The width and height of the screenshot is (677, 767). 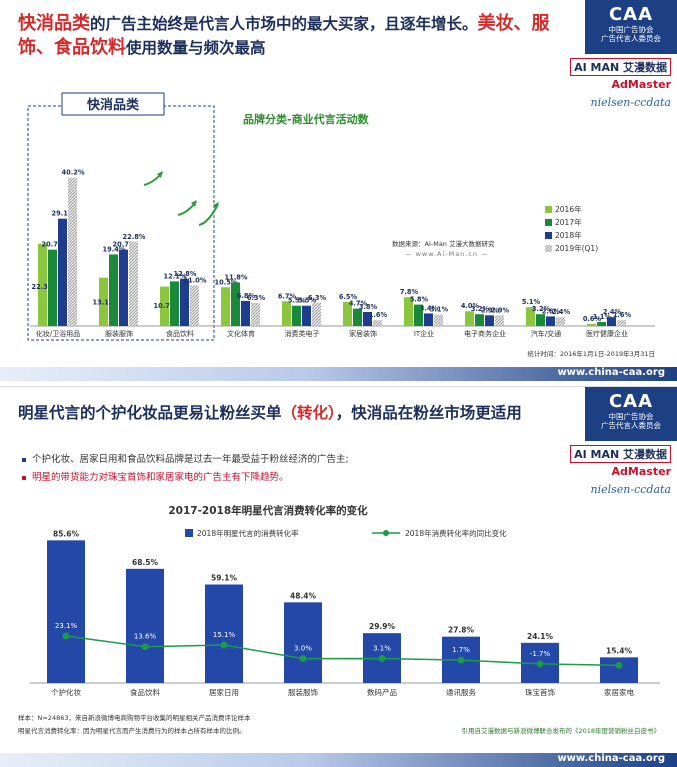 What do you see at coordinates (439, 310) in the screenshot?
I see `data-label: 3.1%` at bounding box center [439, 310].